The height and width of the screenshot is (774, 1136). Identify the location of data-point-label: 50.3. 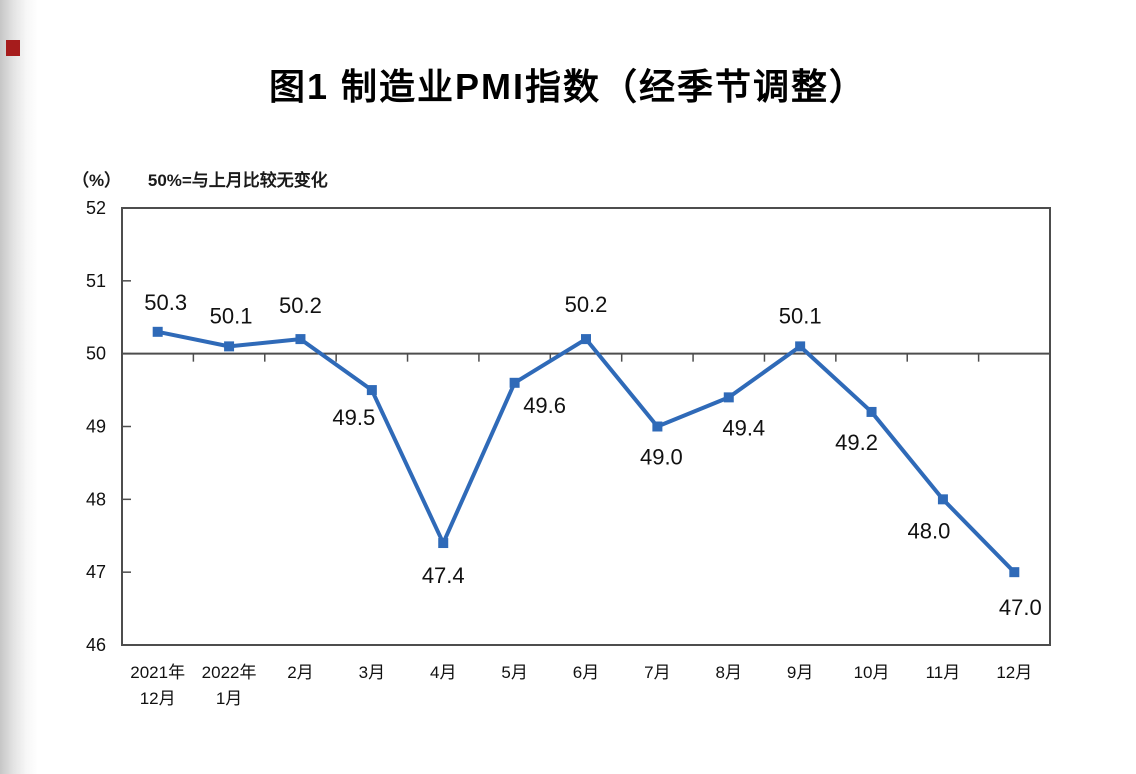
(165, 302).